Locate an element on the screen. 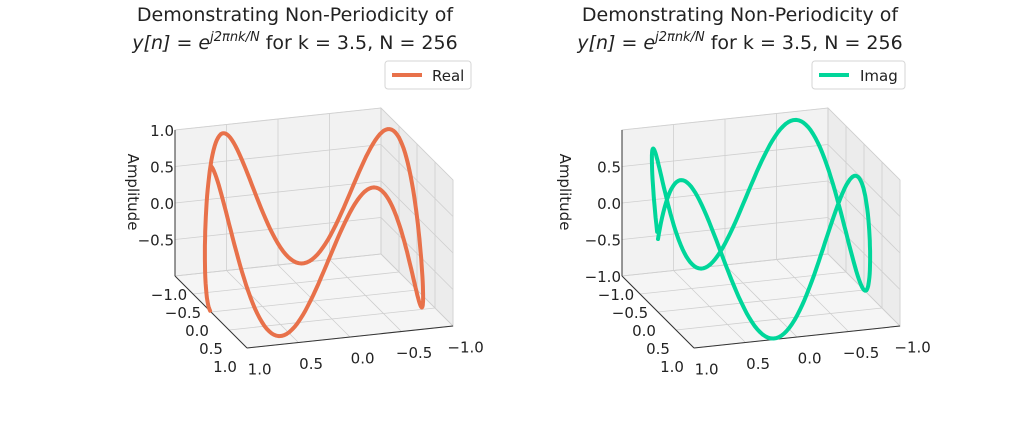  legend: Real is located at coordinates (428, 75).